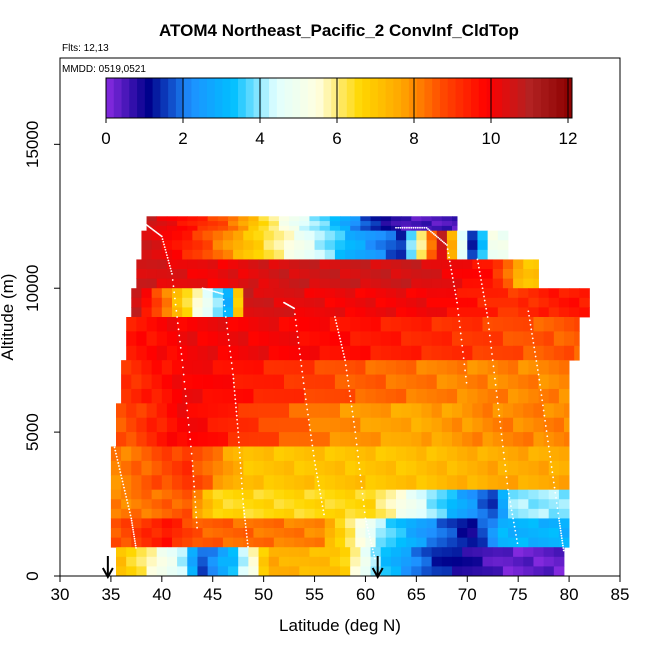  I want to click on y-tick-label: 10000, so click(32, 288).